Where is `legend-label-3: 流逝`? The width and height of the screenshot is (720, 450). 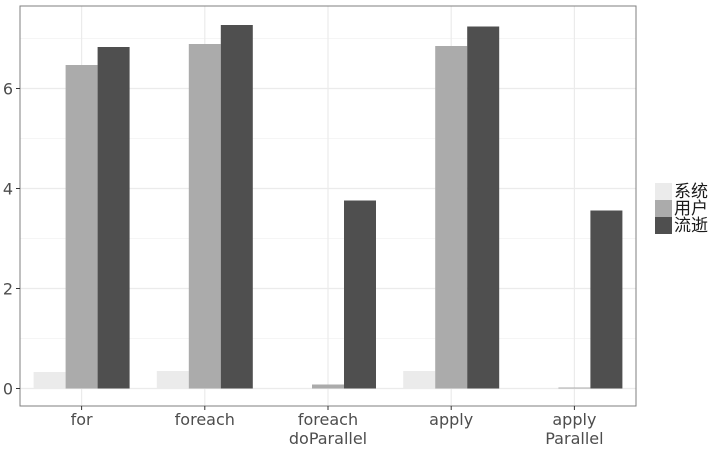
legend-label-3: 流逝 is located at coordinates (691, 226).